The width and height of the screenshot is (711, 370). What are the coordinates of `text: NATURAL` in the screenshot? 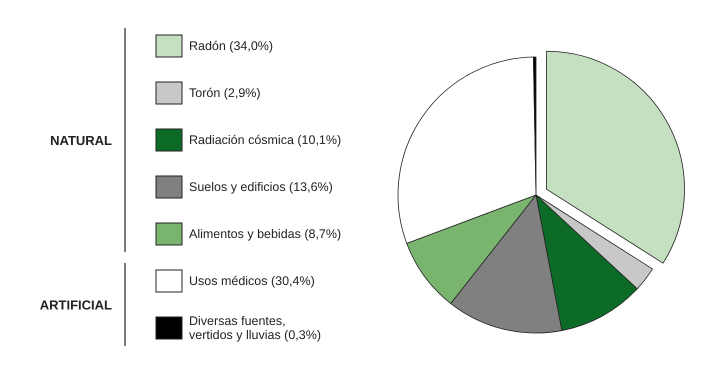 It's located at (81, 140).